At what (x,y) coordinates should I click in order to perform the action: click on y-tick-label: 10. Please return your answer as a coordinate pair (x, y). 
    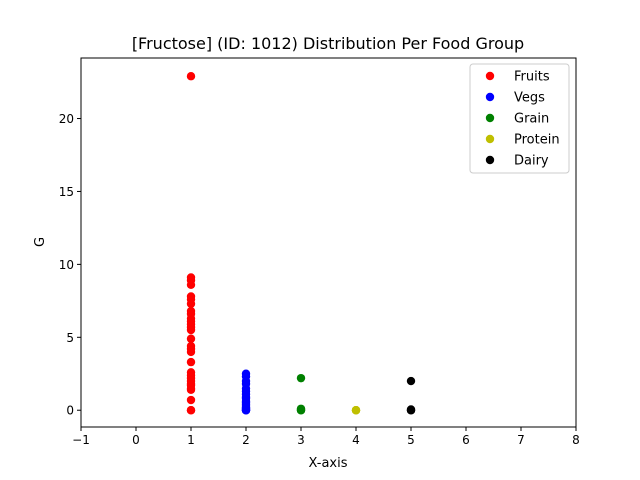
    Looking at the image, I should click on (66, 265).